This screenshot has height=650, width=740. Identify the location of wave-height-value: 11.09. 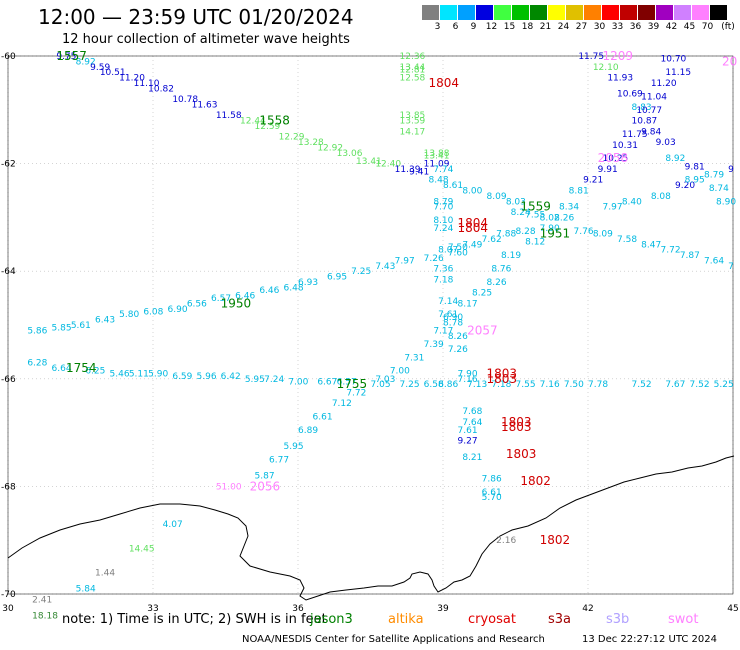
(437, 165).